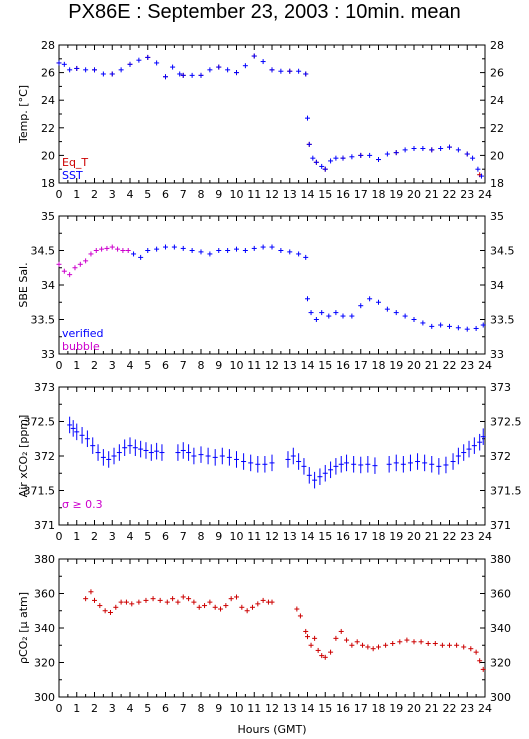 This screenshot has height=739, width=529. Describe the element at coordinates (254, 708) in the screenshot. I see `x-tick-label: 11` at that location.